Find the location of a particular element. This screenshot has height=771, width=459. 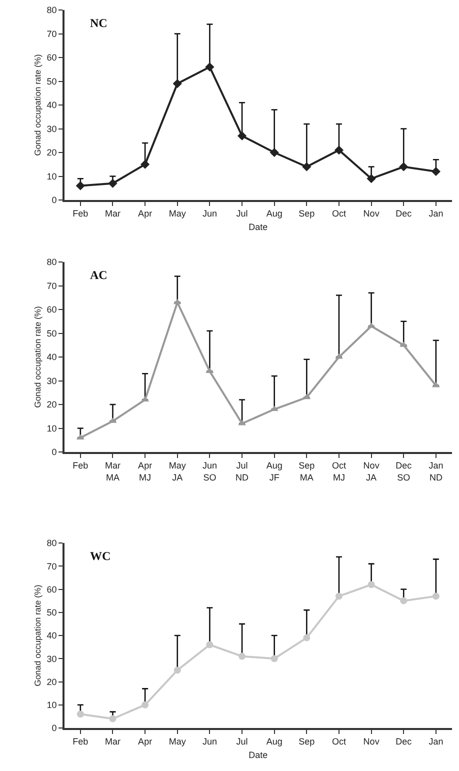

x-tick-label: Nov JA is located at coordinates (371, 471).